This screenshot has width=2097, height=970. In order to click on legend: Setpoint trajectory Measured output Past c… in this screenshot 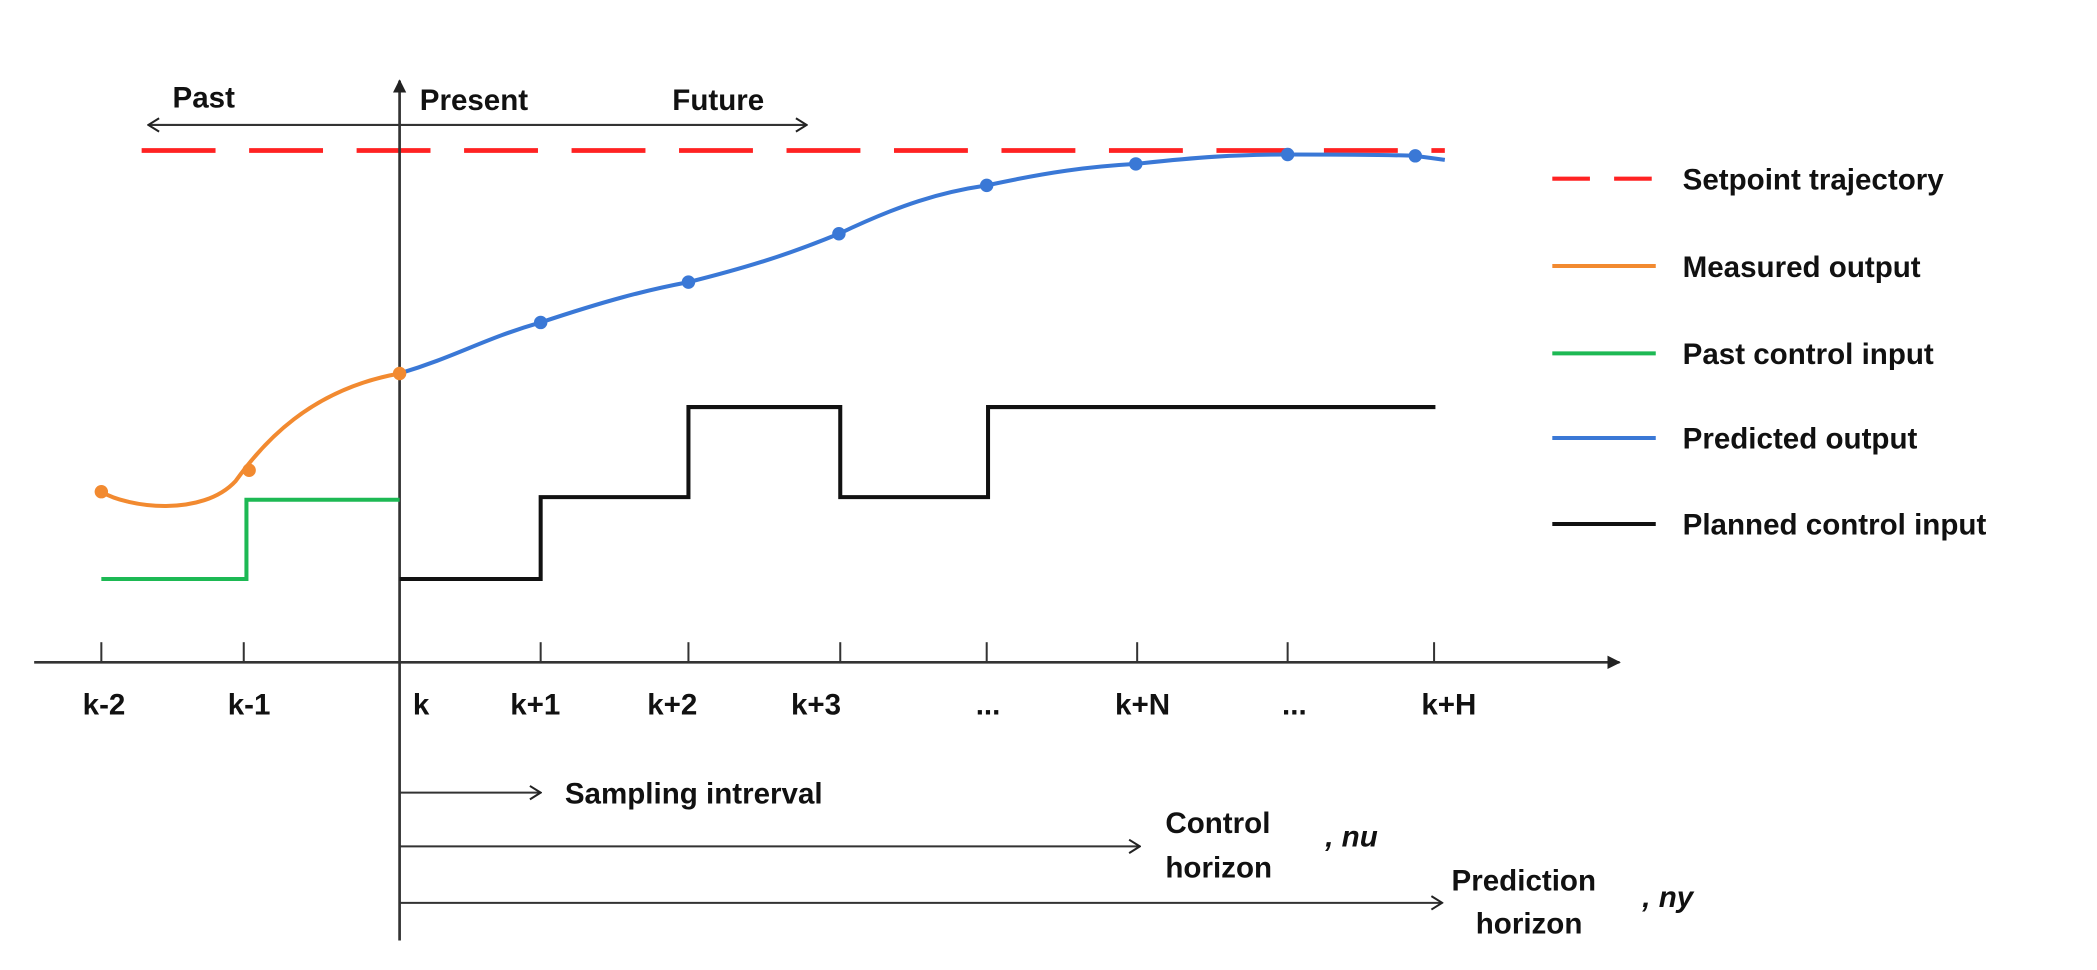, I will do `click(1769, 352)`.